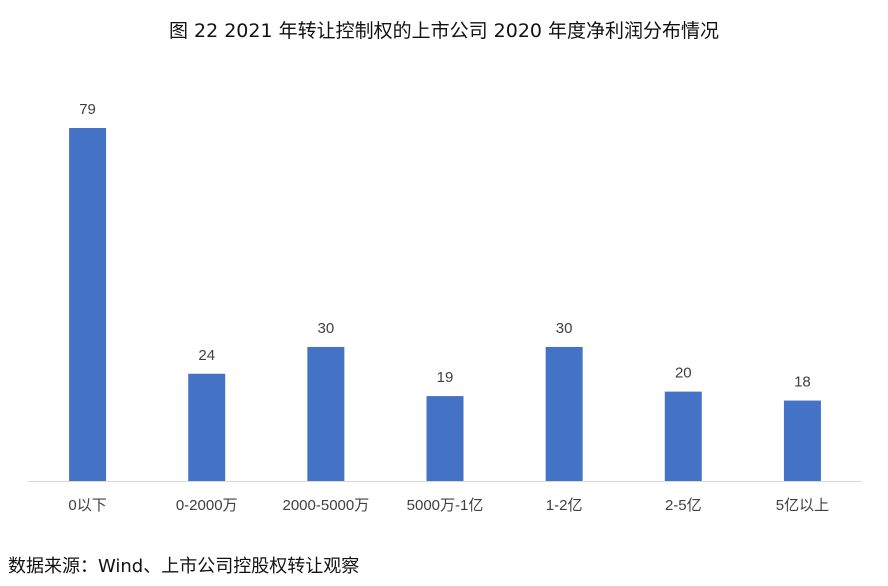 The width and height of the screenshot is (888, 586). Describe the element at coordinates (206, 355) in the screenshot. I see `data-label-1: 24` at that location.